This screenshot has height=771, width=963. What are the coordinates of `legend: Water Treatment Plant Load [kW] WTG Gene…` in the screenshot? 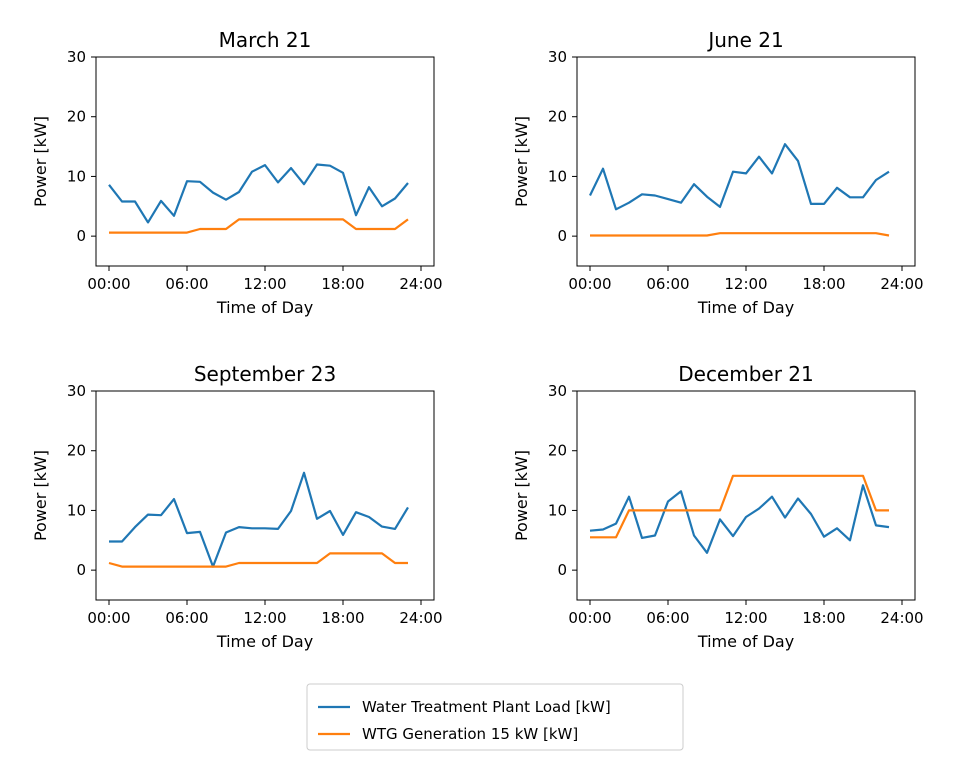 It's located at (495, 717).